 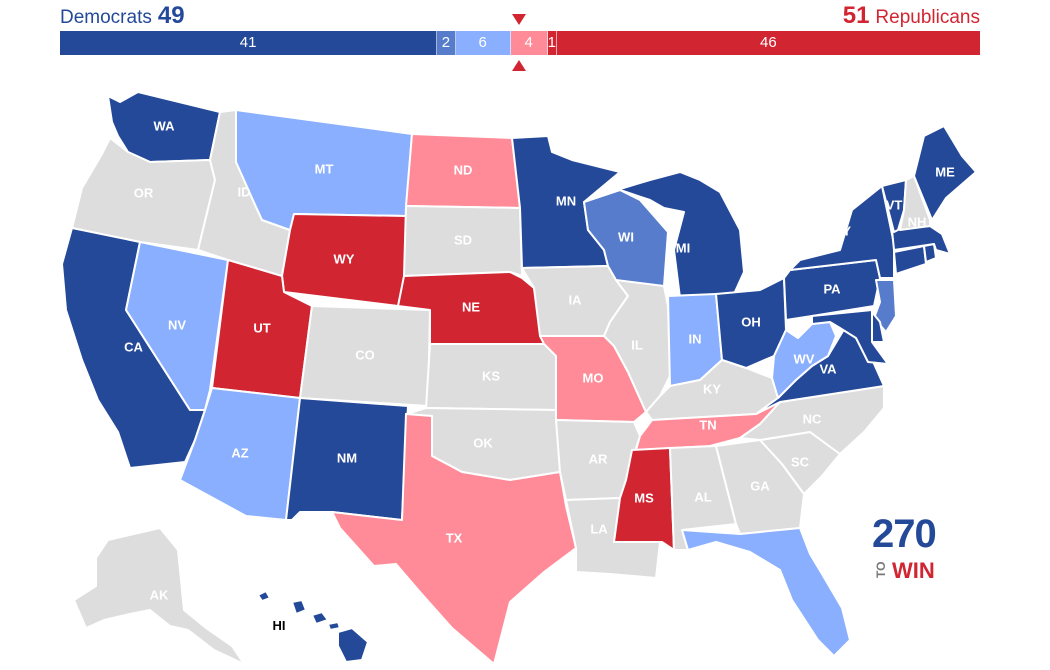 I want to click on state-label-wv: WV, so click(x=804, y=358).